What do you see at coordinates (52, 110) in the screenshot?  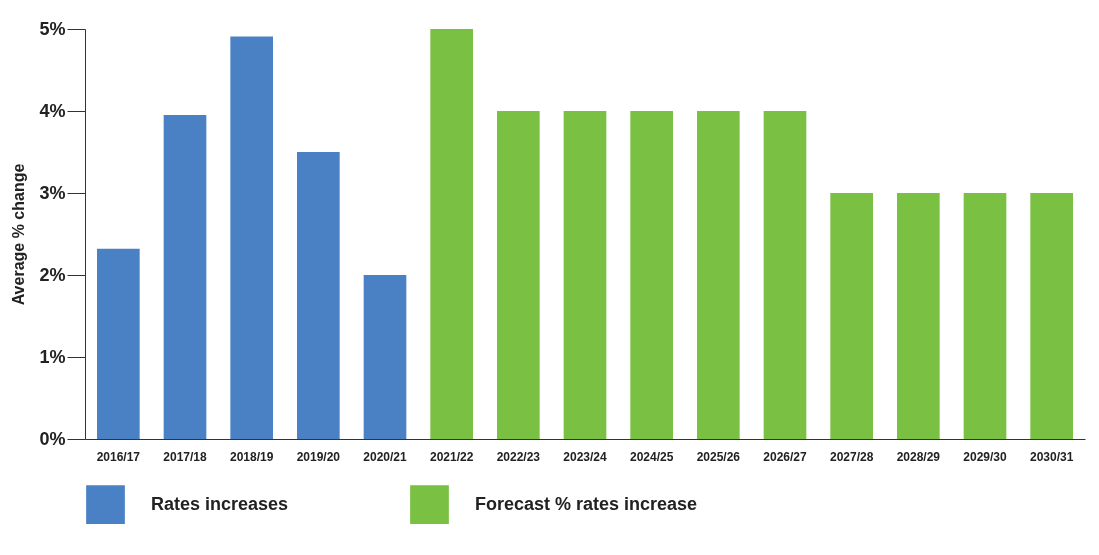 I see `y-tick-label: 4%` at bounding box center [52, 110].